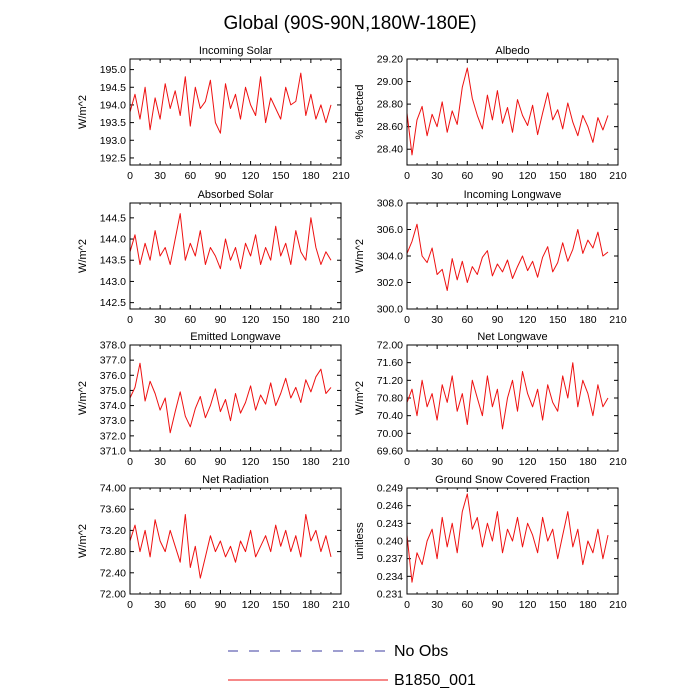 The height and width of the screenshot is (700, 700). Describe the element at coordinates (113, 552) in the screenshot. I see `y-tick-label: 72.80` at that location.